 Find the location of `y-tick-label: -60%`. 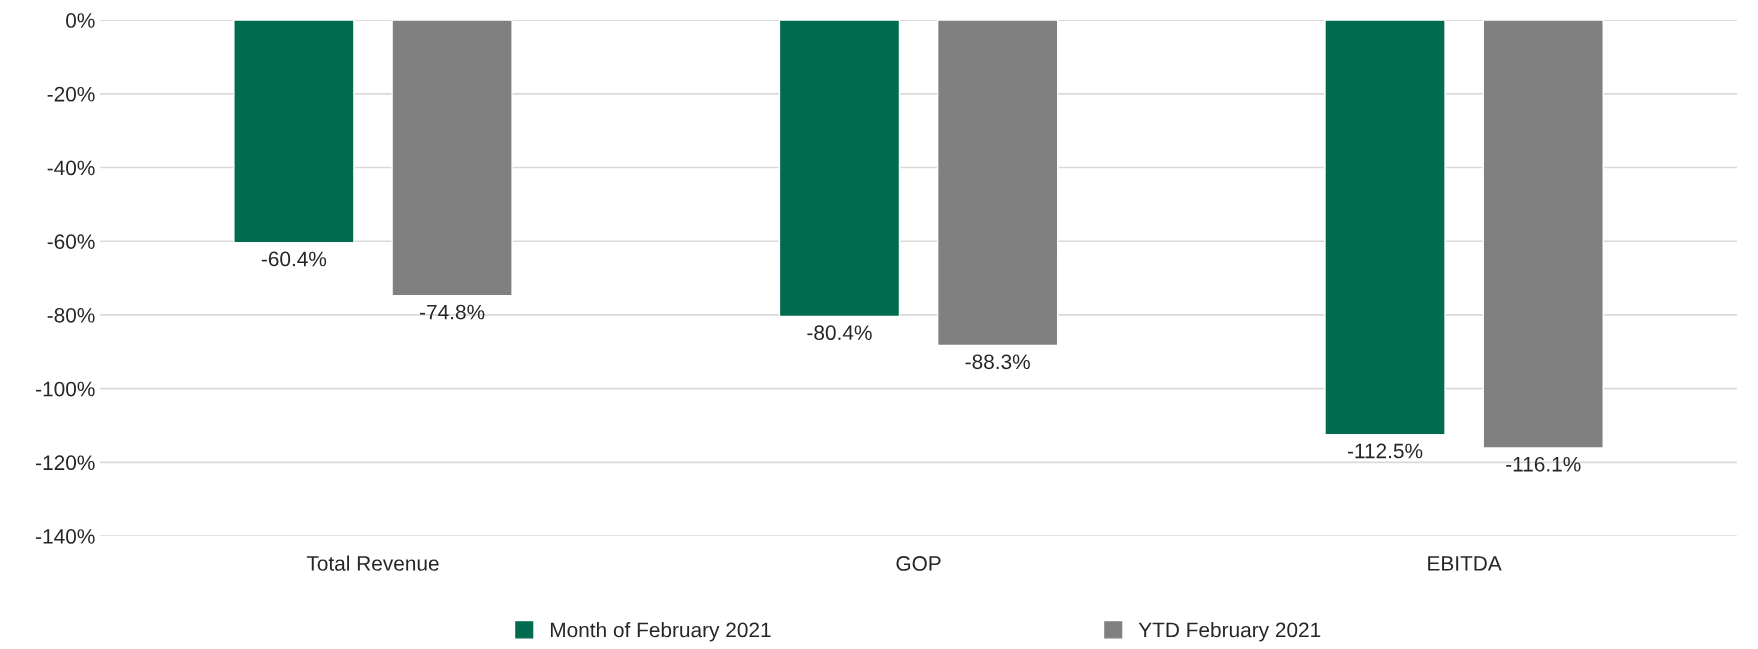

y-tick-label: -60% is located at coordinates (71, 241).